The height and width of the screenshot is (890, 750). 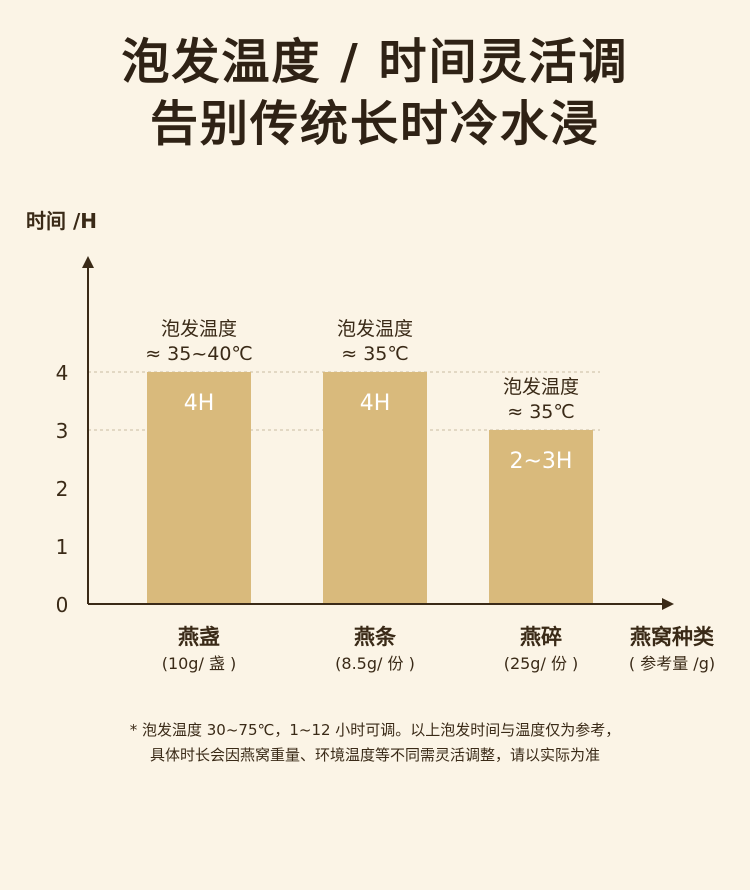 What do you see at coordinates (61, 221) in the screenshot?
I see `y-axis-label: 时间 /H` at bounding box center [61, 221].